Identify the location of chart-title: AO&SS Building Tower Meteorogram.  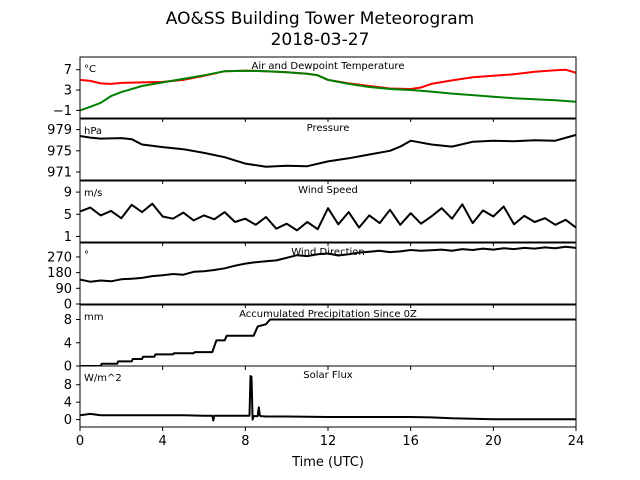
(320, 19).